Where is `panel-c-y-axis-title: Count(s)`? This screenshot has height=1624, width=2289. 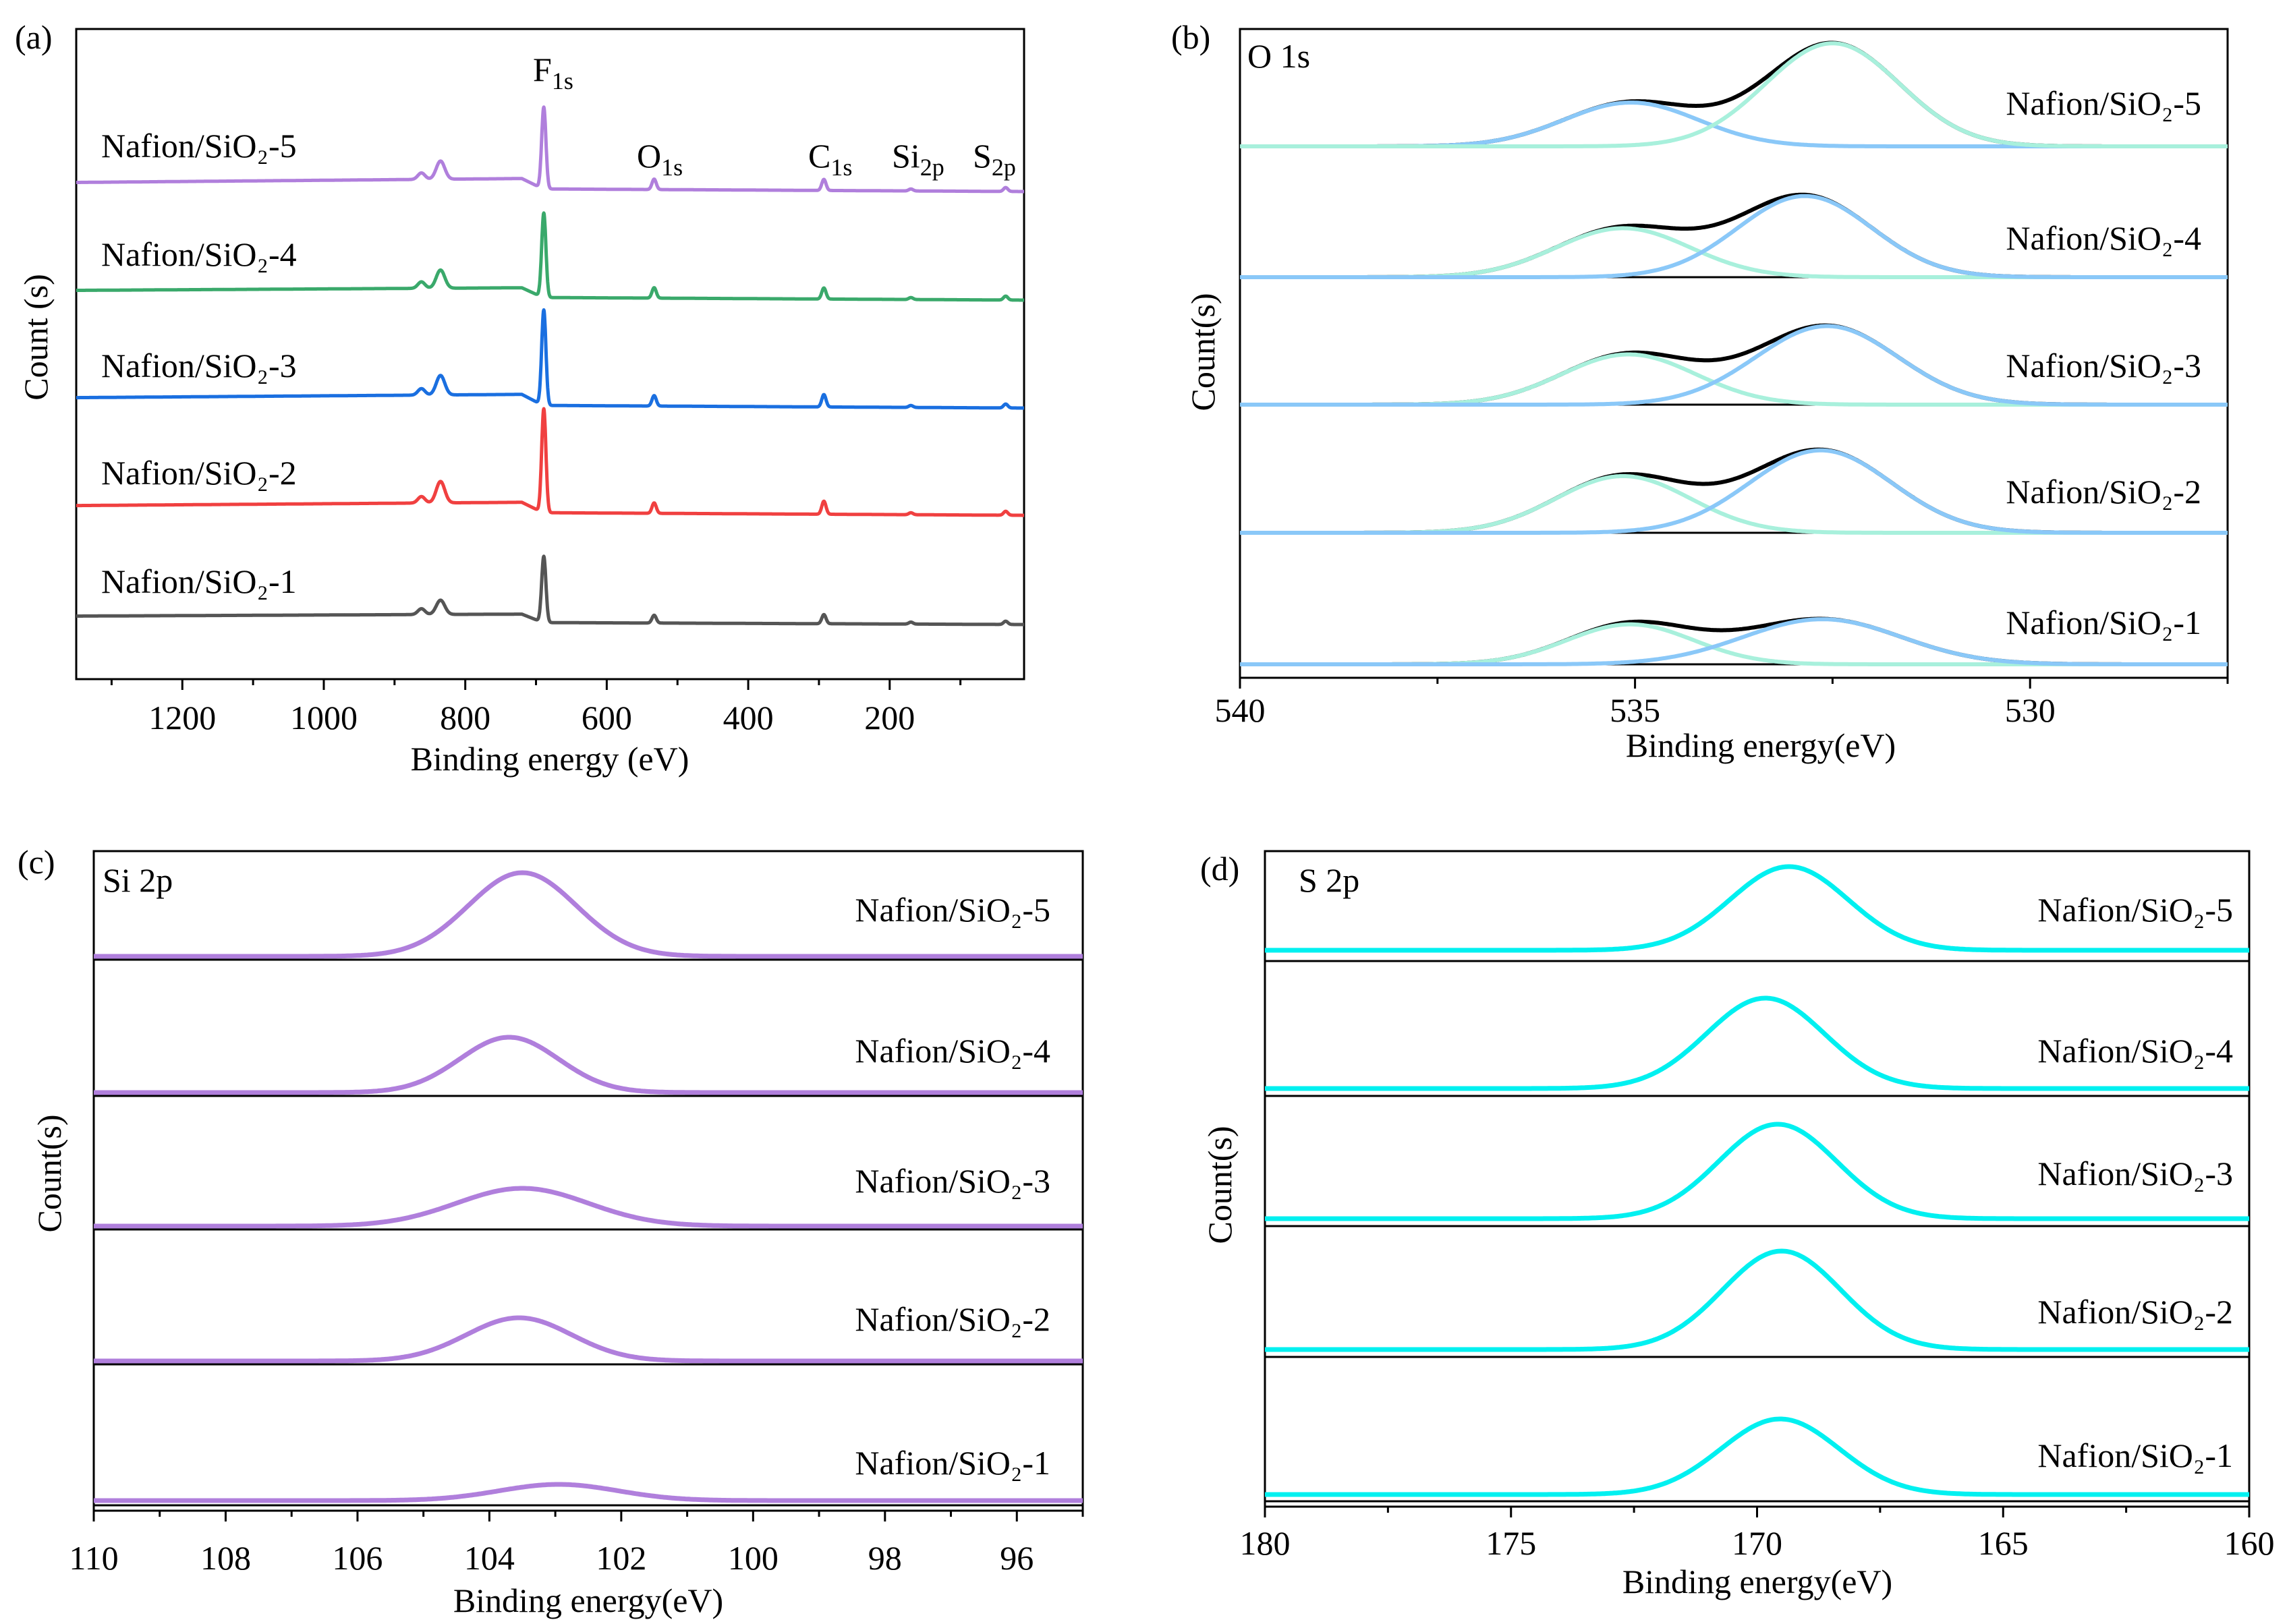 panel-c-y-axis-title: Count(s) is located at coordinates (49, 1174).